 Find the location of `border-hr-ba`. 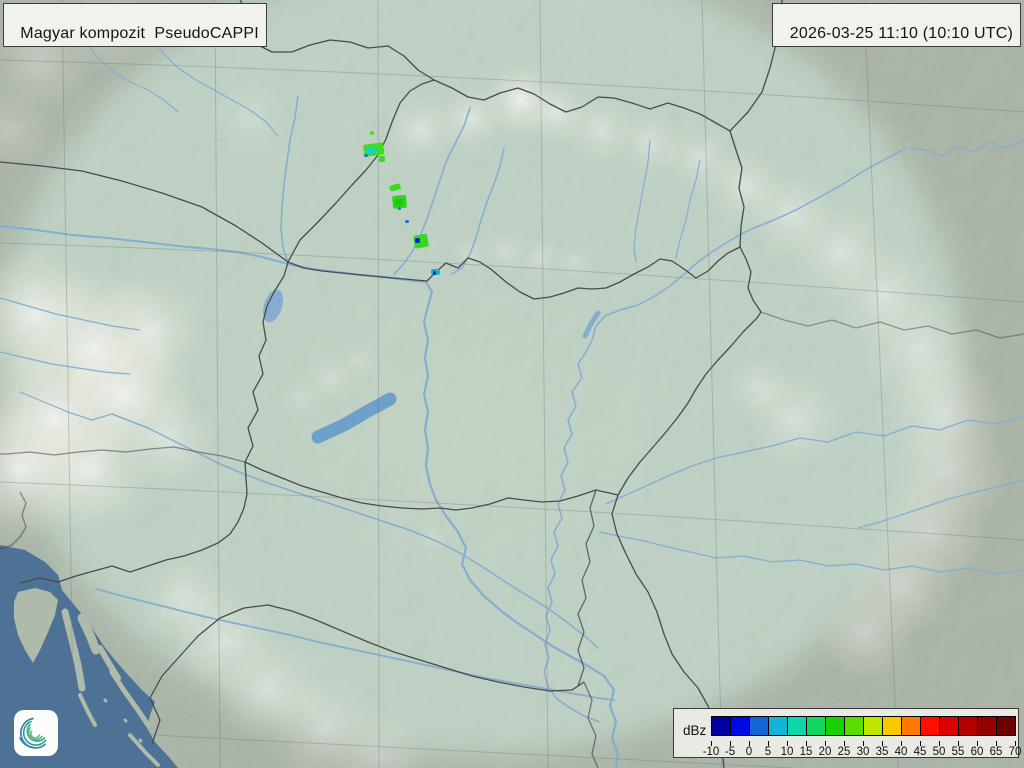

border-hr-ba is located at coordinates (367, 674).